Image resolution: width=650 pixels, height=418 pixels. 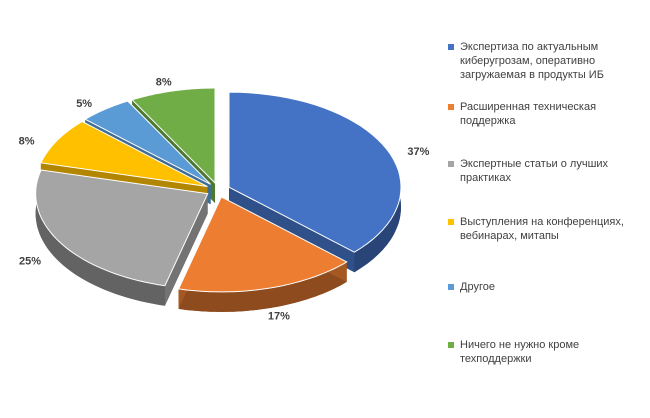 What do you see at coordinates (84, 104) in the screenshot?
I see `data-label: 5%` at bounding box center [84, 104].